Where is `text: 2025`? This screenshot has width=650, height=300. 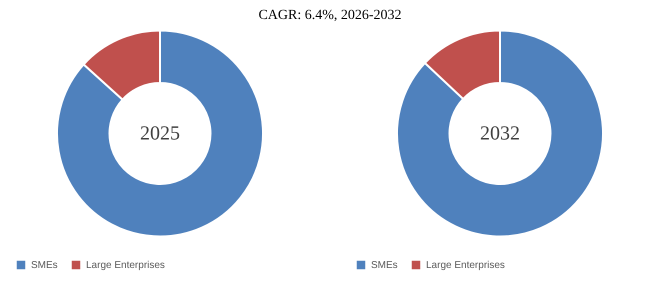 text: 2025 is located at coordinates (160, 133).